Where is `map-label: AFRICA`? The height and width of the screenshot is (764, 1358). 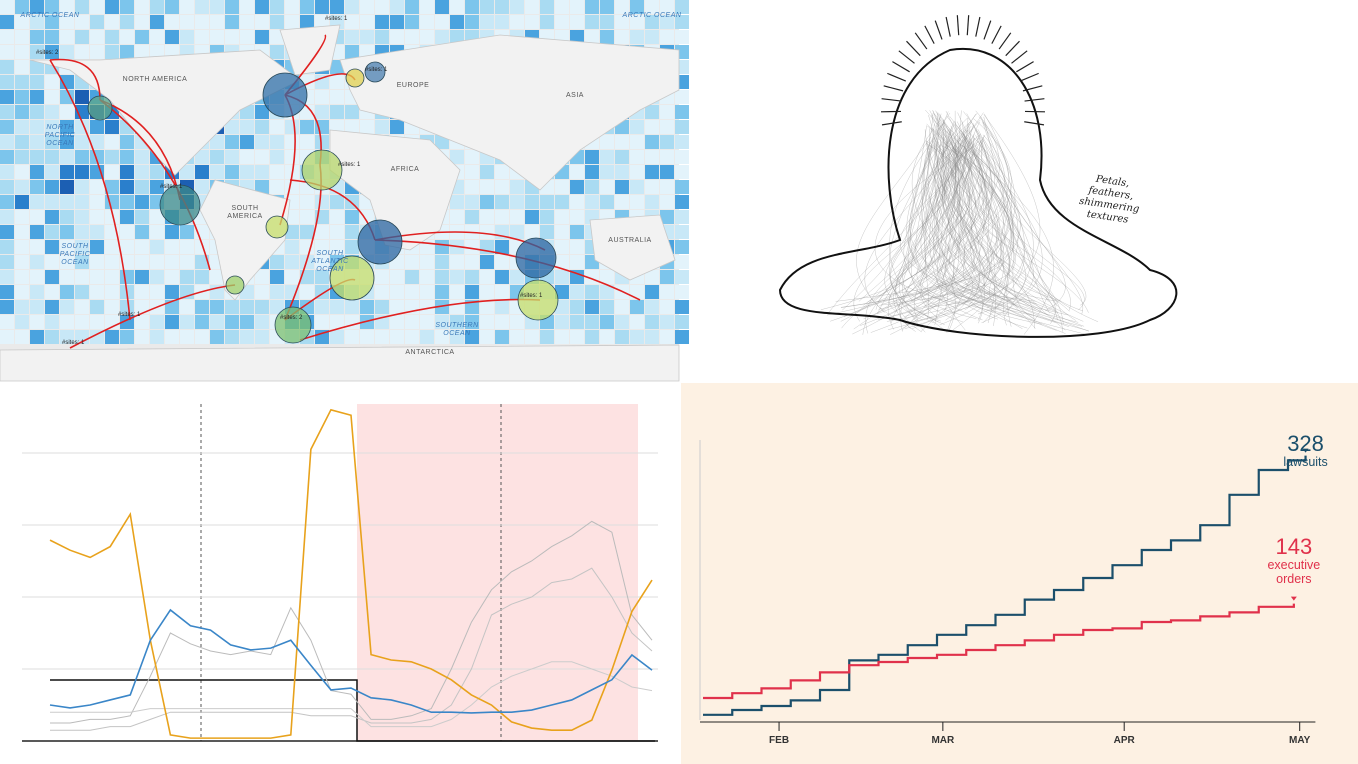
map-label: AFRICA is located at coordinates (405, 169).